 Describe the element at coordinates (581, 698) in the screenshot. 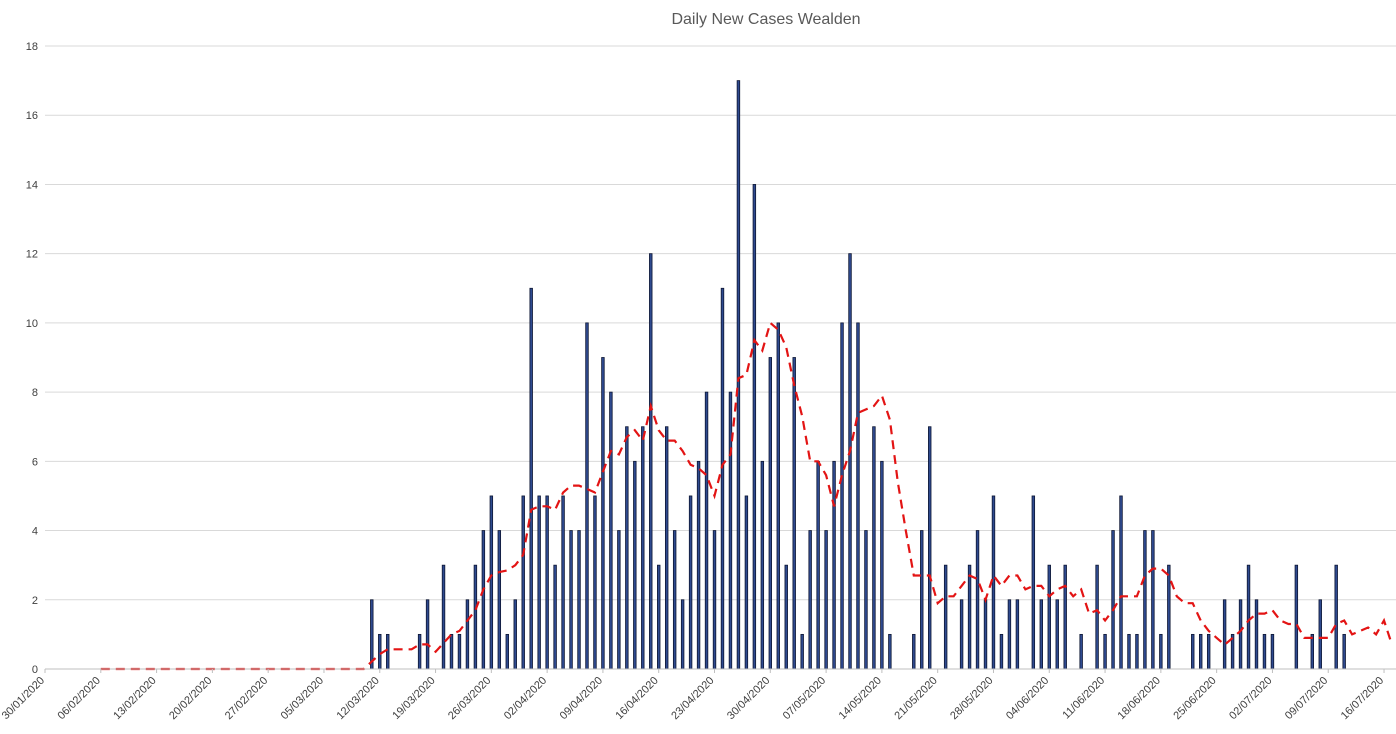

I see `x-tick-label: 09/04/2020` at that location.